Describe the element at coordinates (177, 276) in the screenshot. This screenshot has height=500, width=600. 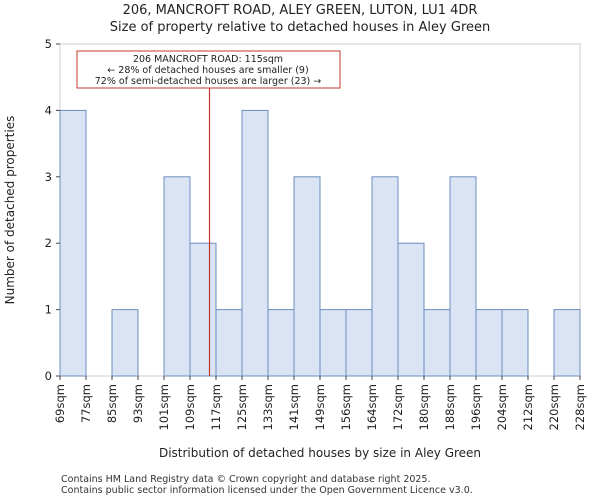
I see `bar-101sqm` at that location.